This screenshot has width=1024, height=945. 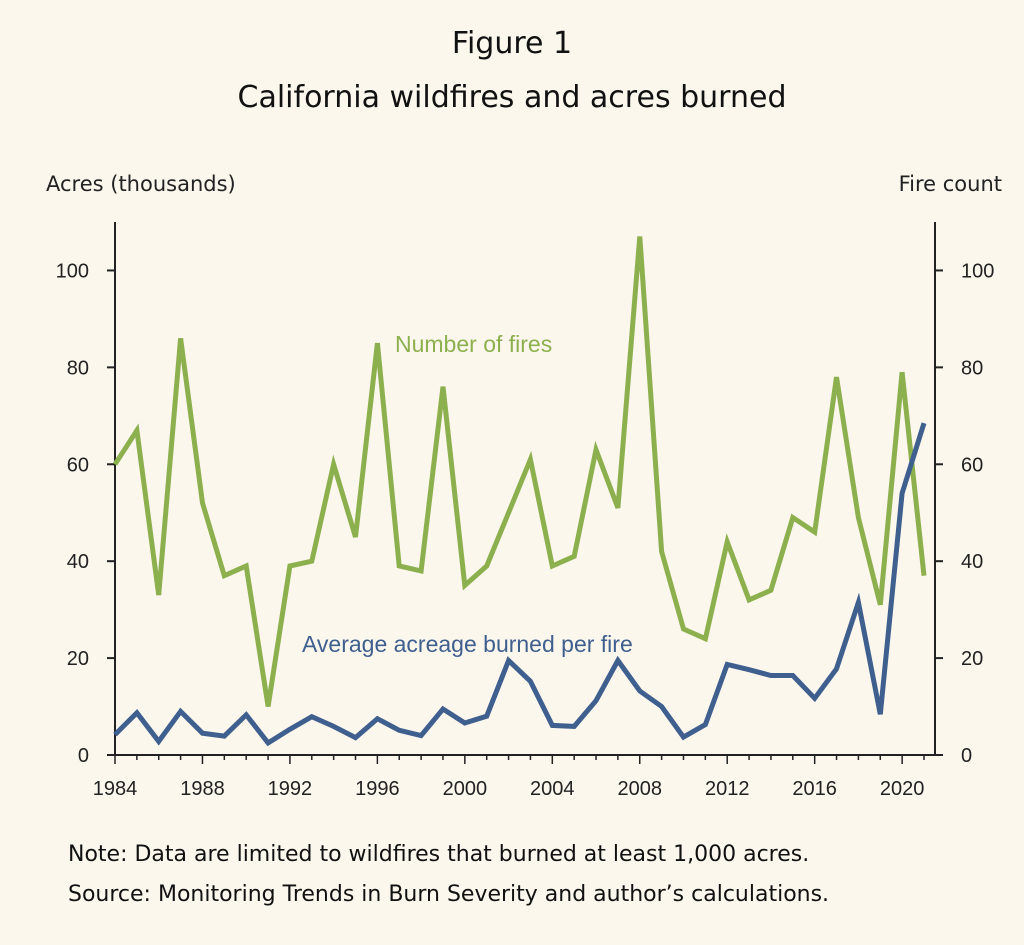 I want to click on x-tick-label: 1984, so click(x=115, y=789).